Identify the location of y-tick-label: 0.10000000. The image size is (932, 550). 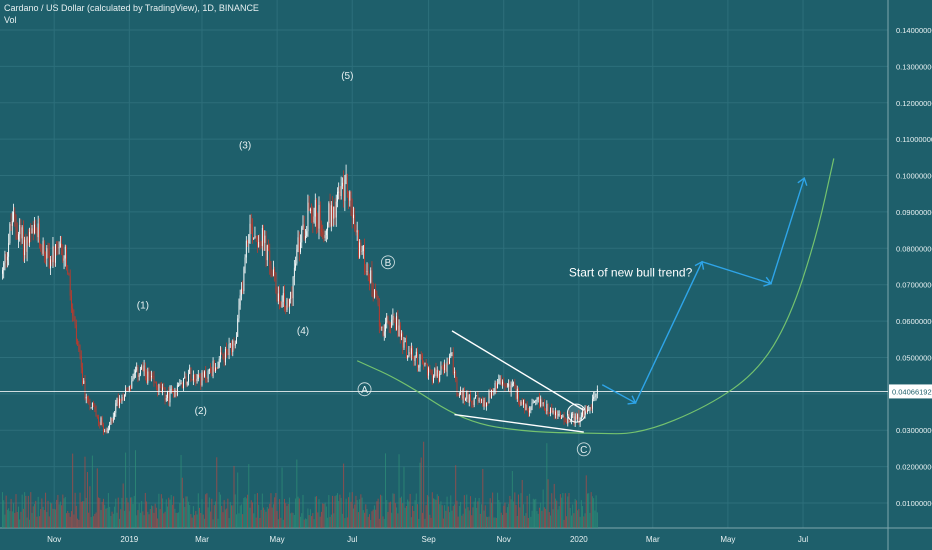
(914, 176).